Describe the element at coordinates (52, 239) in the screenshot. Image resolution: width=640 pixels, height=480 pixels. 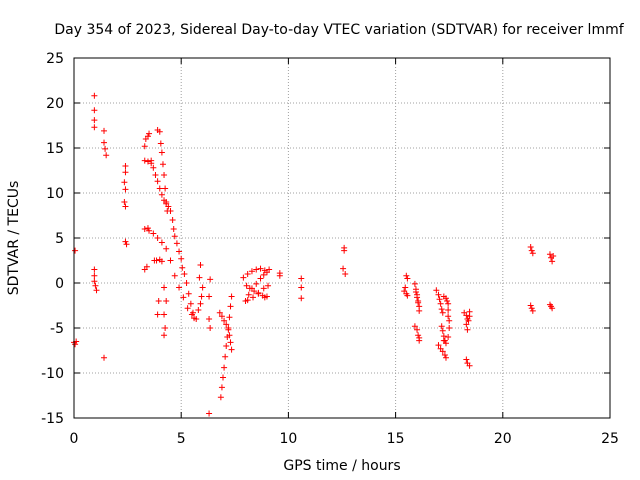
I see `y-axis-tick-labels: -15 -10 -5 0 5 10 15 20 25` at that location.